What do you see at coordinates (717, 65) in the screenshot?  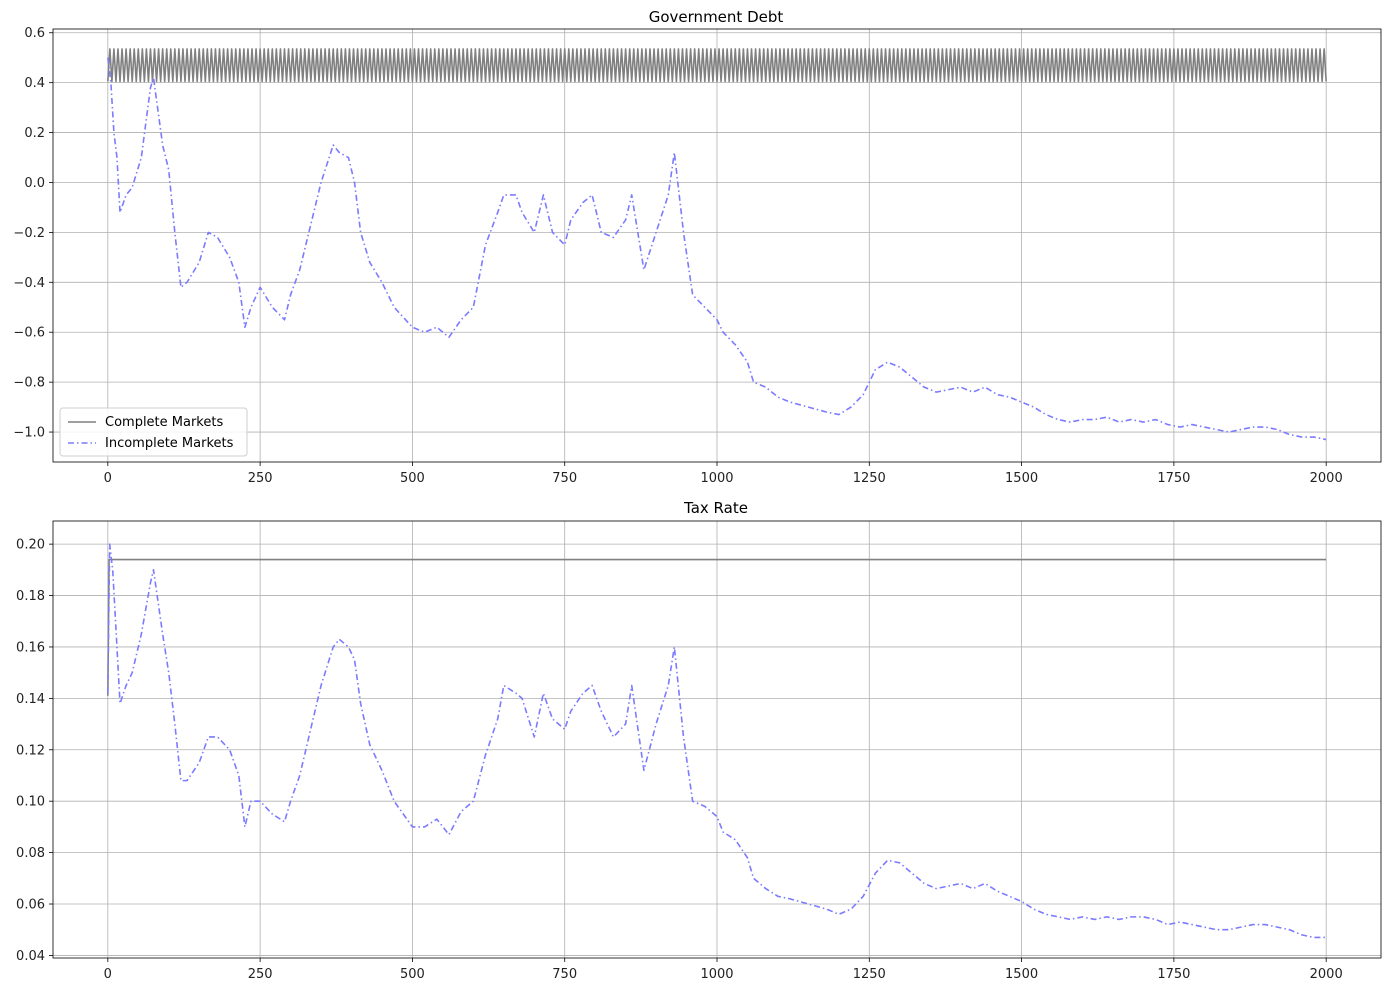 I see `series-line-complete-markets` at bounding box center [717, 65].